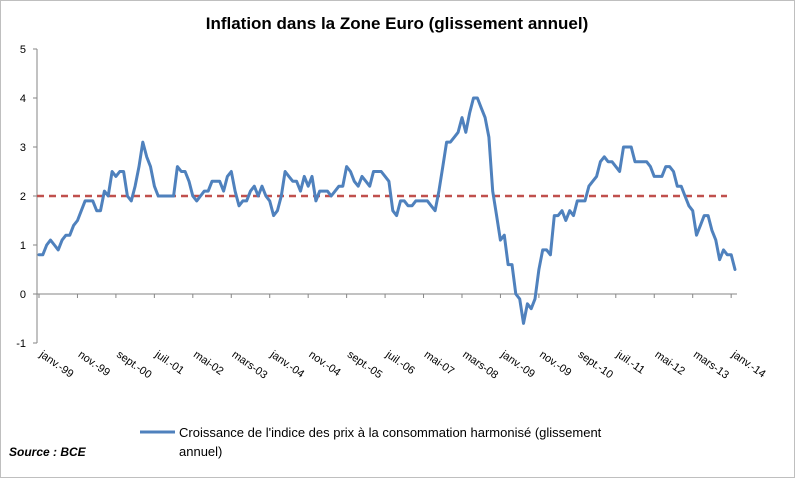 The image size is (795, 478). I want to click on x-tick-label: sept.-00, so click(133, 365).